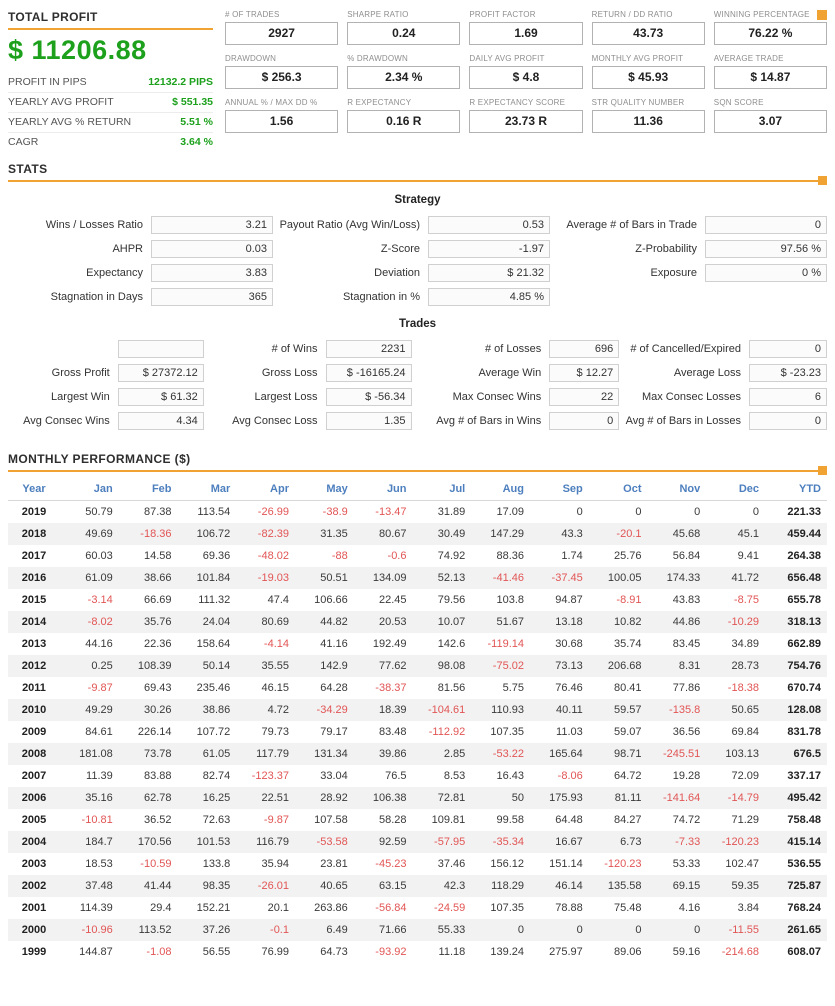 The image size is (835, 1006). What do you see at coordinates (648, 77) in the screenshot?
I see `stat-box-value: $ 45.93` at bounding box center [648, 77].